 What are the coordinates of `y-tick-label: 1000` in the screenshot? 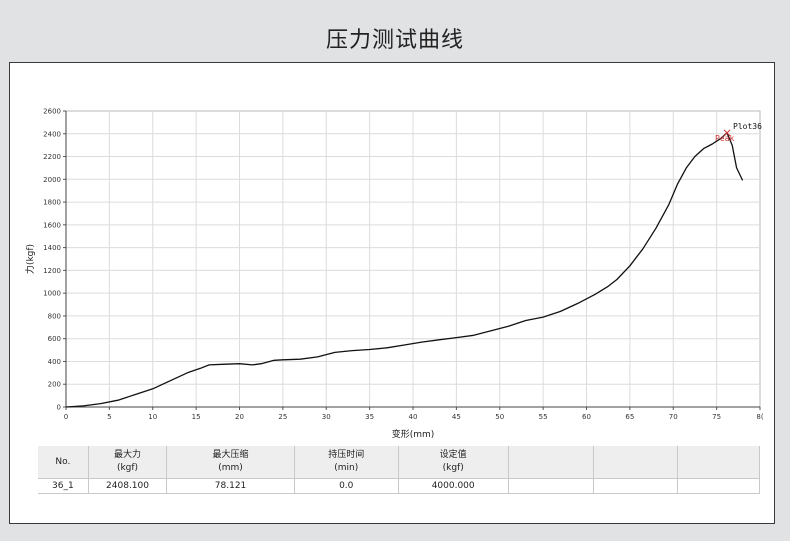 It's located at (52, 294).